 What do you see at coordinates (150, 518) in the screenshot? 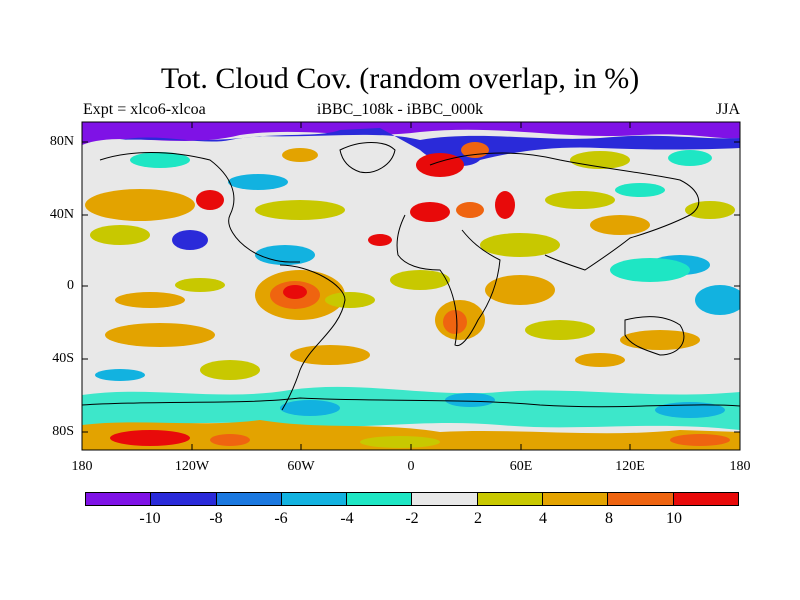
I see `colorbar-label: -10` at bounding box center [150, 518].